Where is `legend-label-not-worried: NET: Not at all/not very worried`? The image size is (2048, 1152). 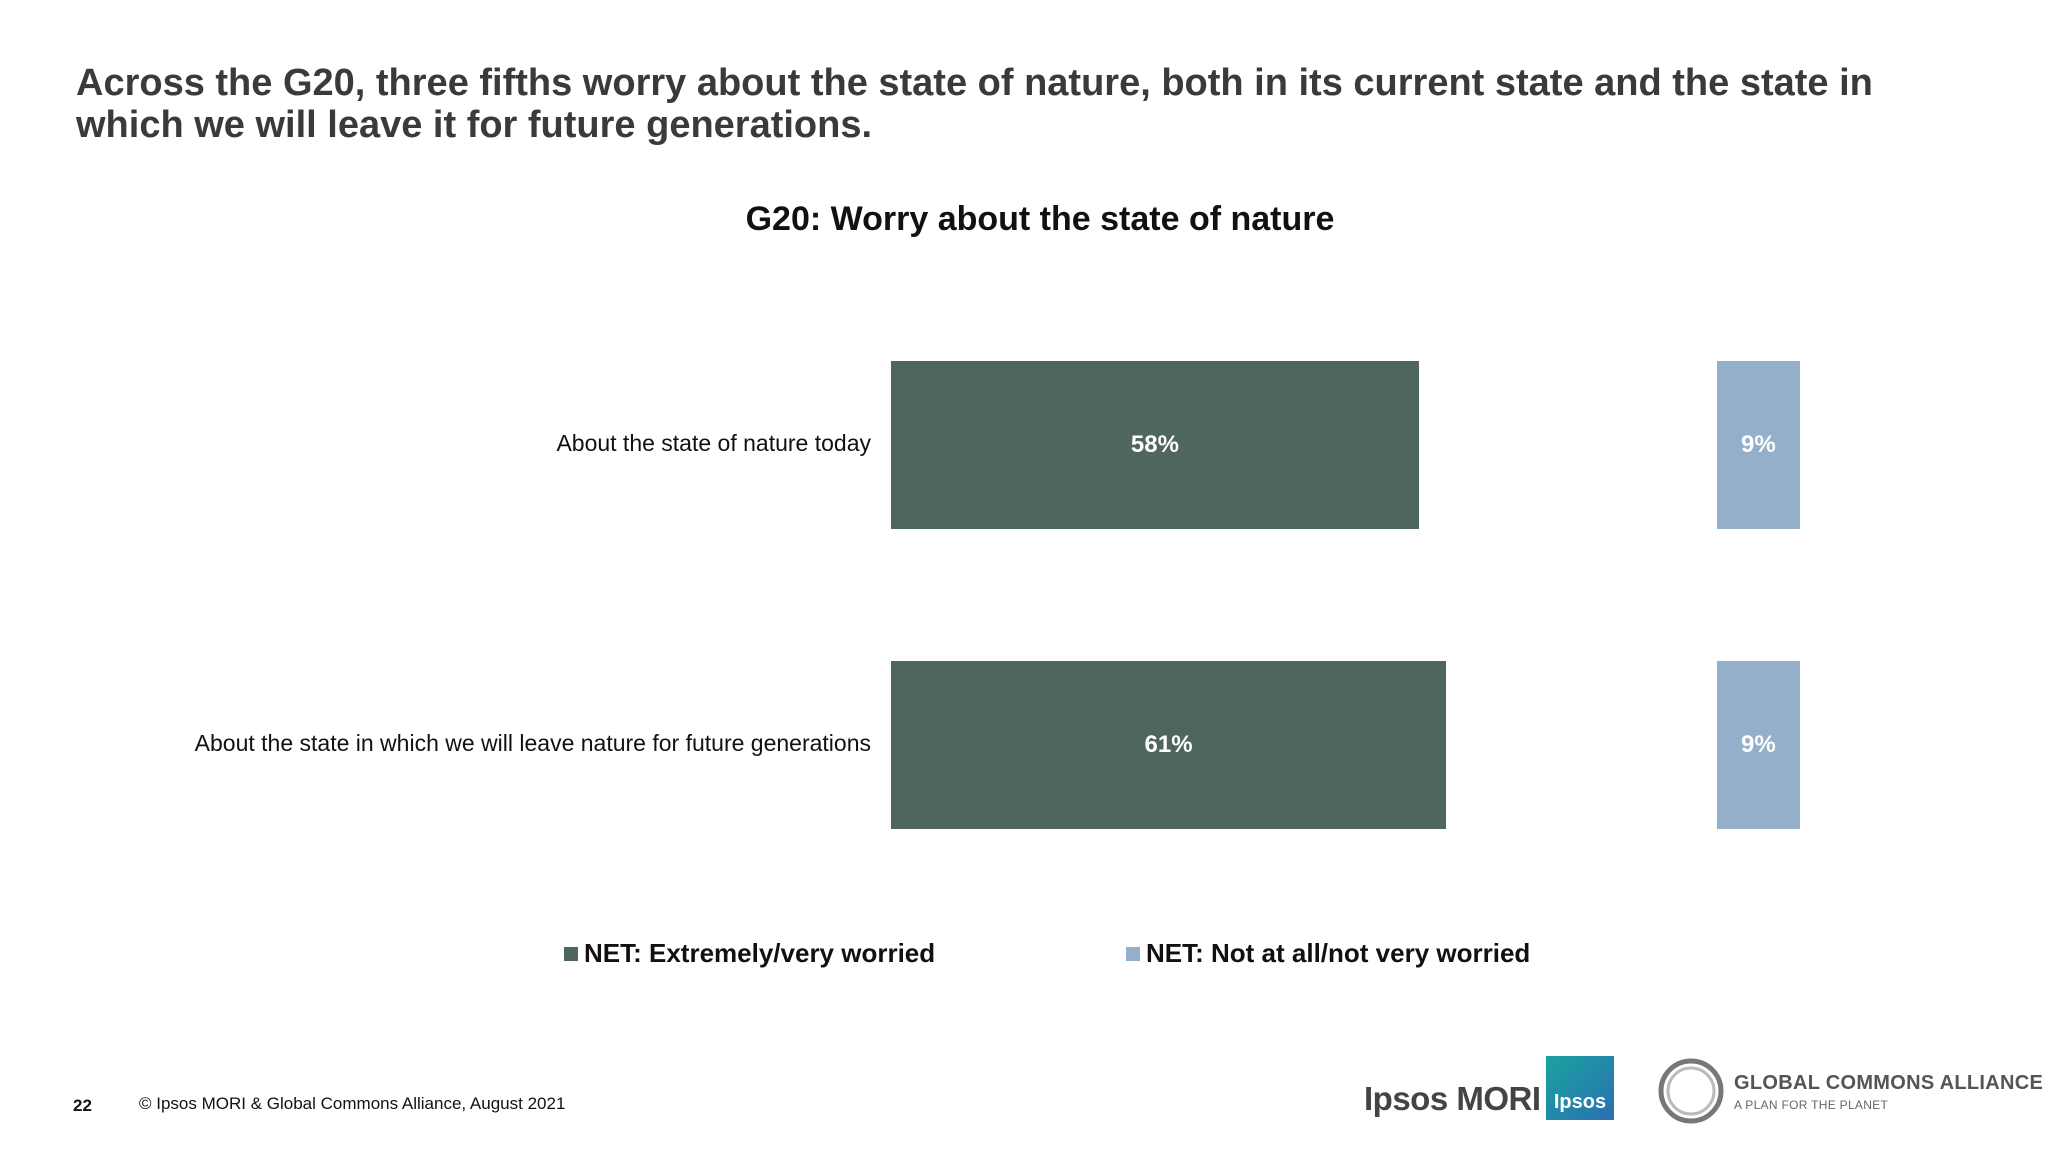
legend-label-not-worried: NET: Not at all/not very worried is located at coordinates (1338, 953).